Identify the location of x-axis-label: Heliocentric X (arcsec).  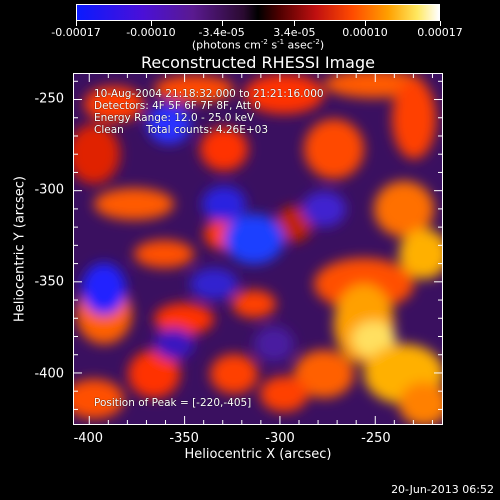
(258, 454).